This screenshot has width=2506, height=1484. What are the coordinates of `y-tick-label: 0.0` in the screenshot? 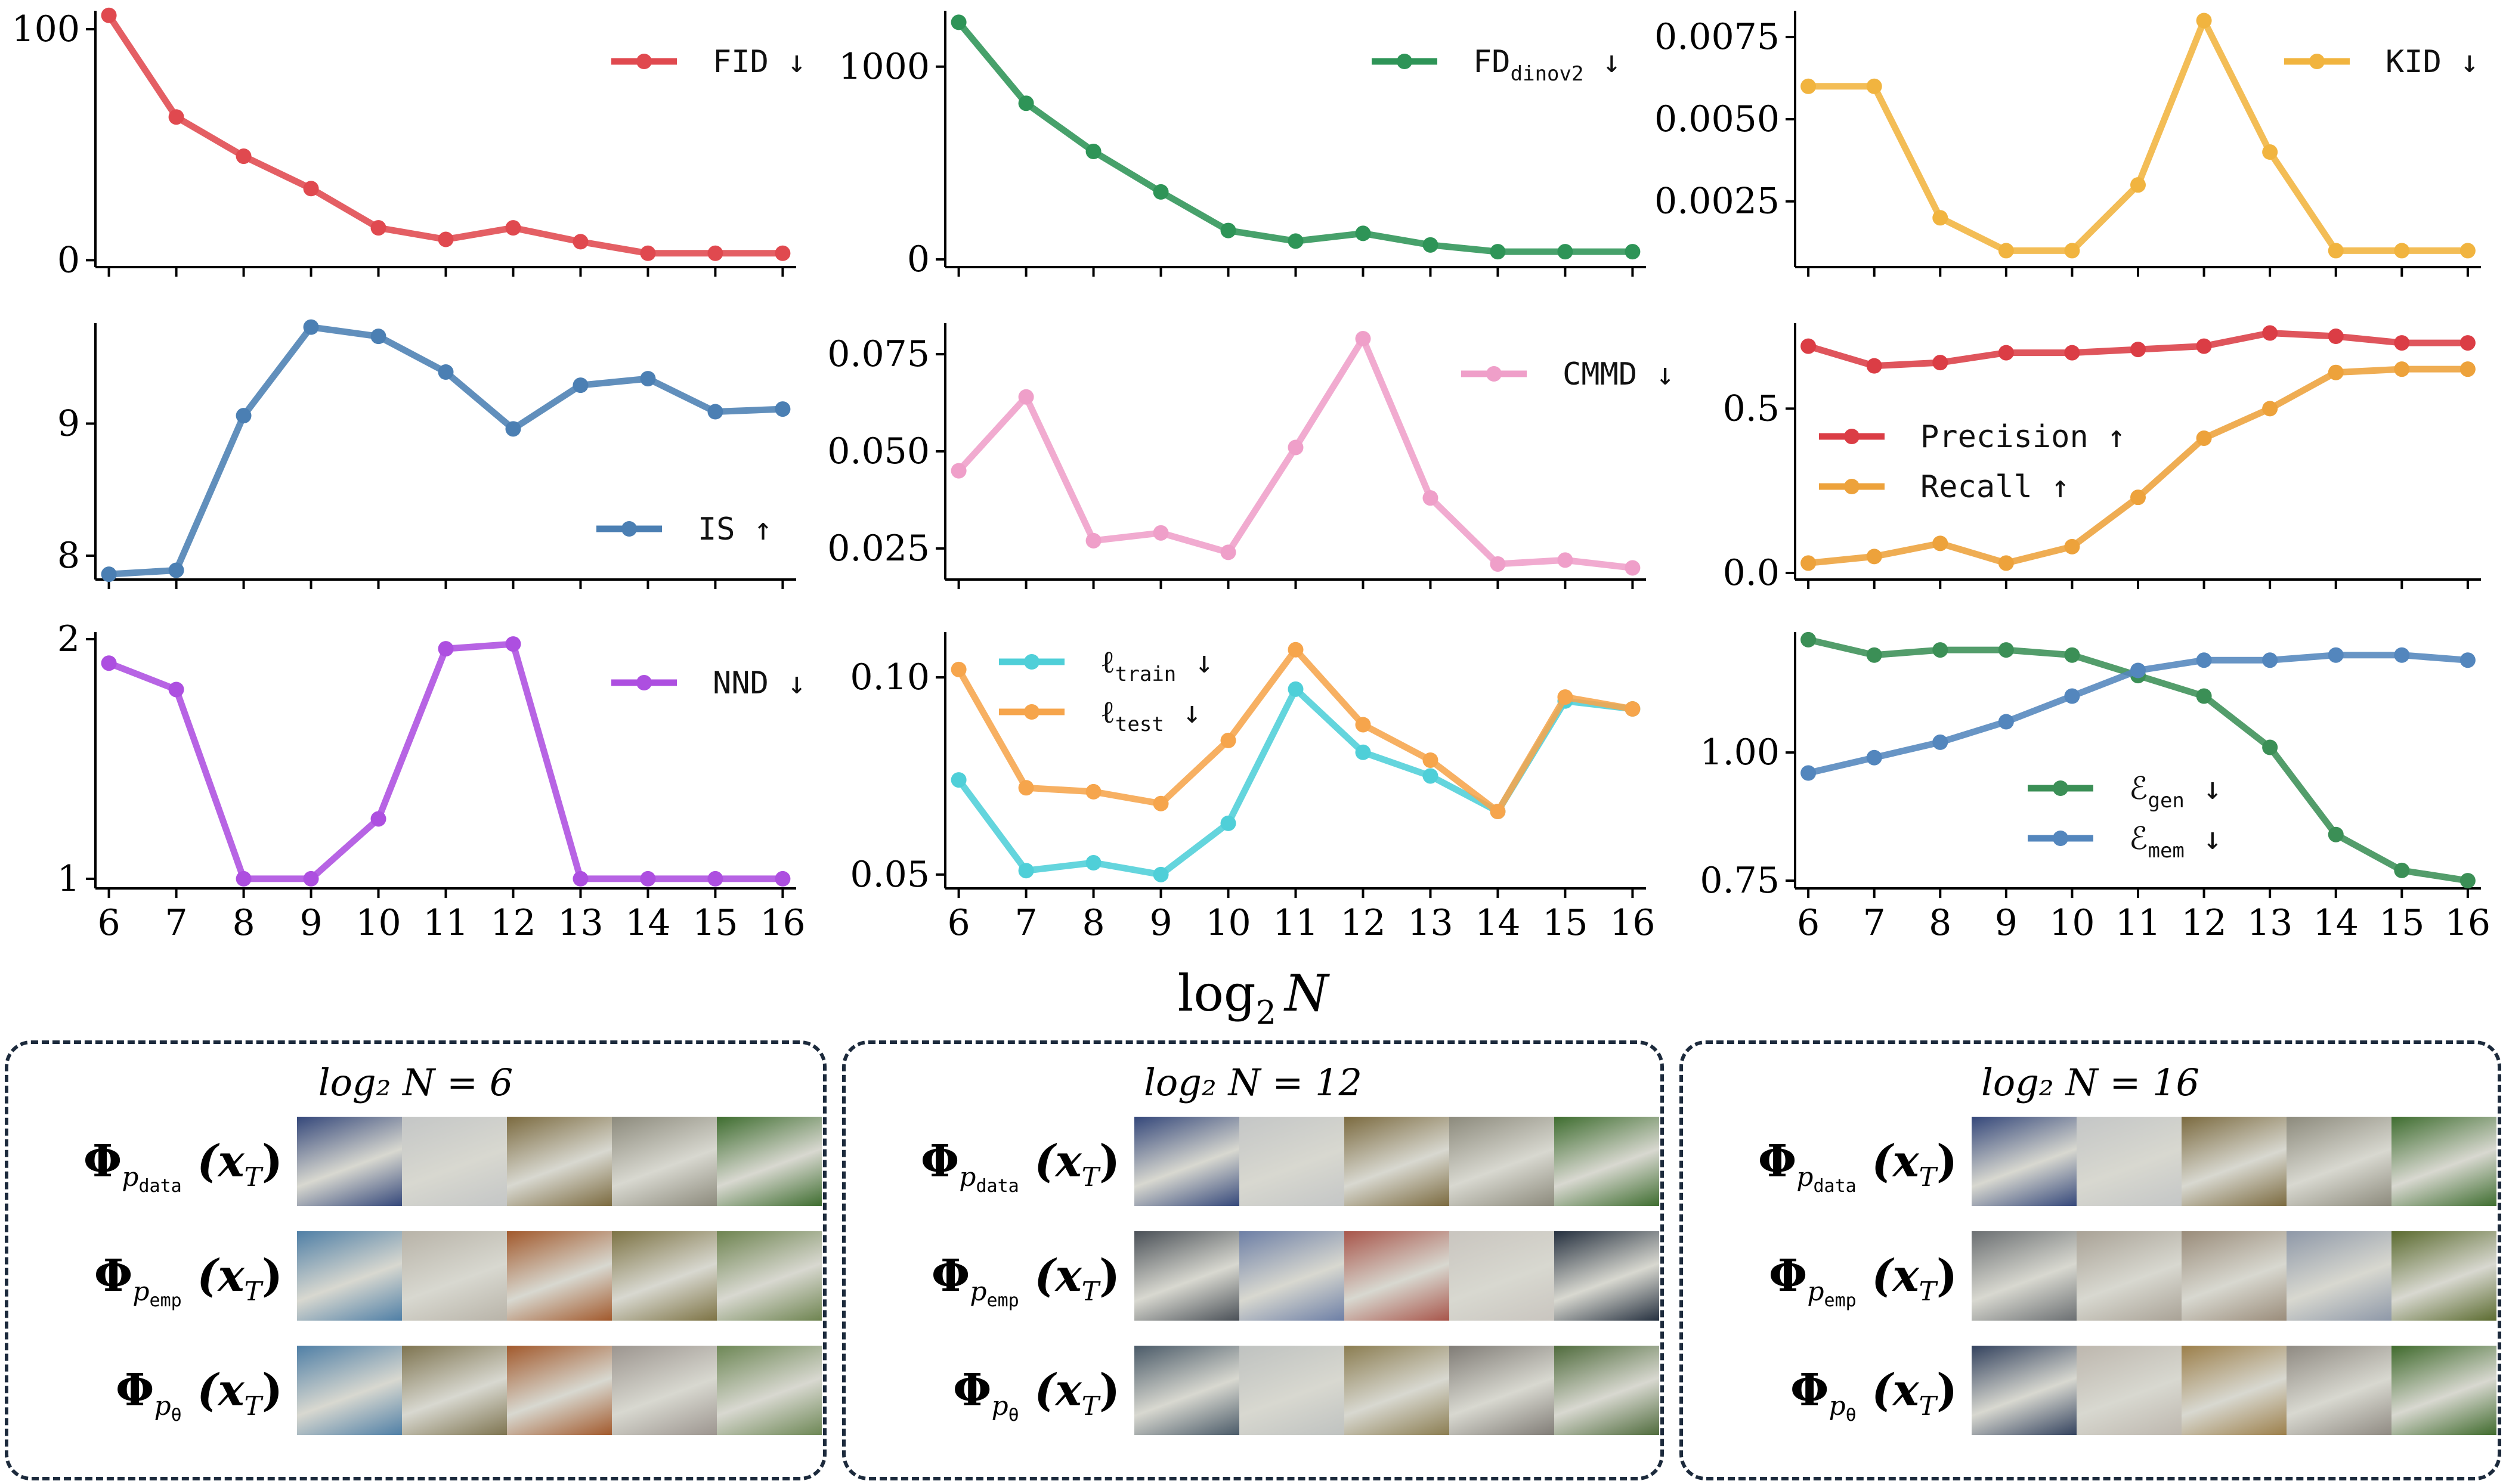 It's located at (1752, 573).